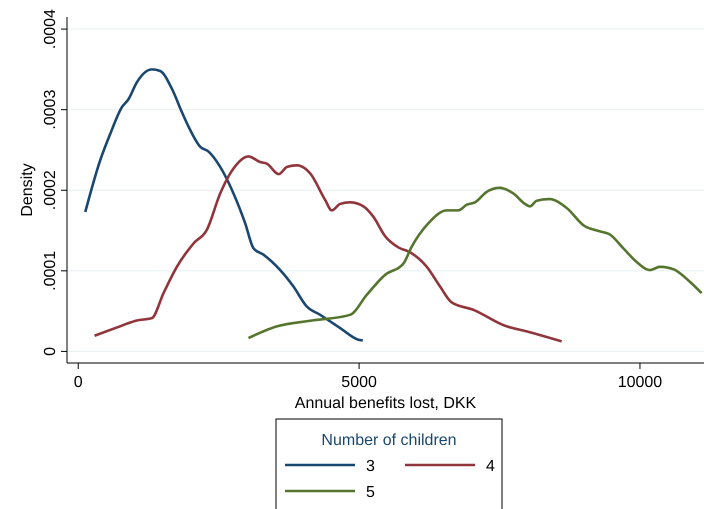  What do you see at coordinates (370, 492) in the screenshot?
I see `legend-label: 5` at bounding box center [370, 492].